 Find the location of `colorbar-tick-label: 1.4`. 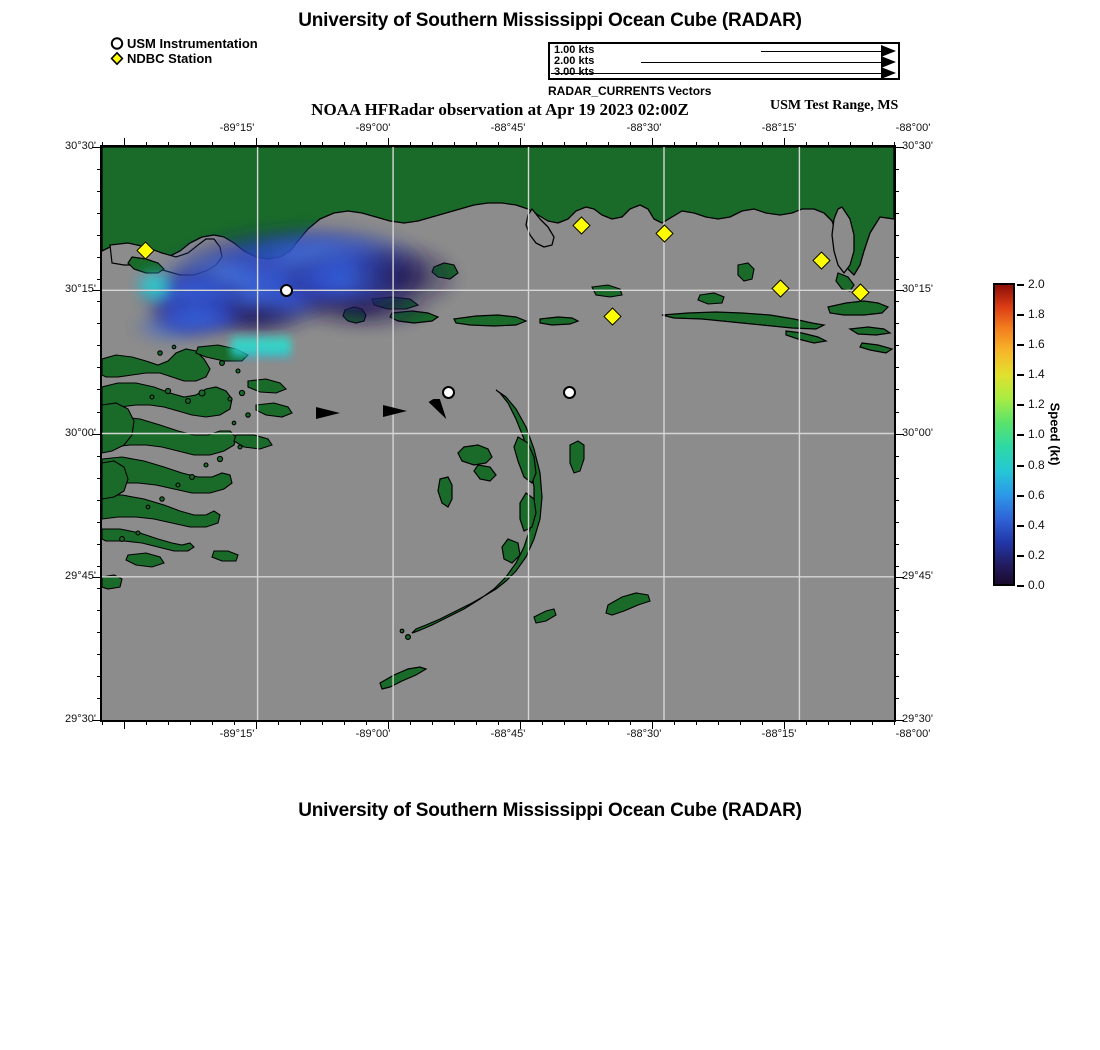

colorbar-tick-label: 1.4 is located at coordinates (1036, 374).